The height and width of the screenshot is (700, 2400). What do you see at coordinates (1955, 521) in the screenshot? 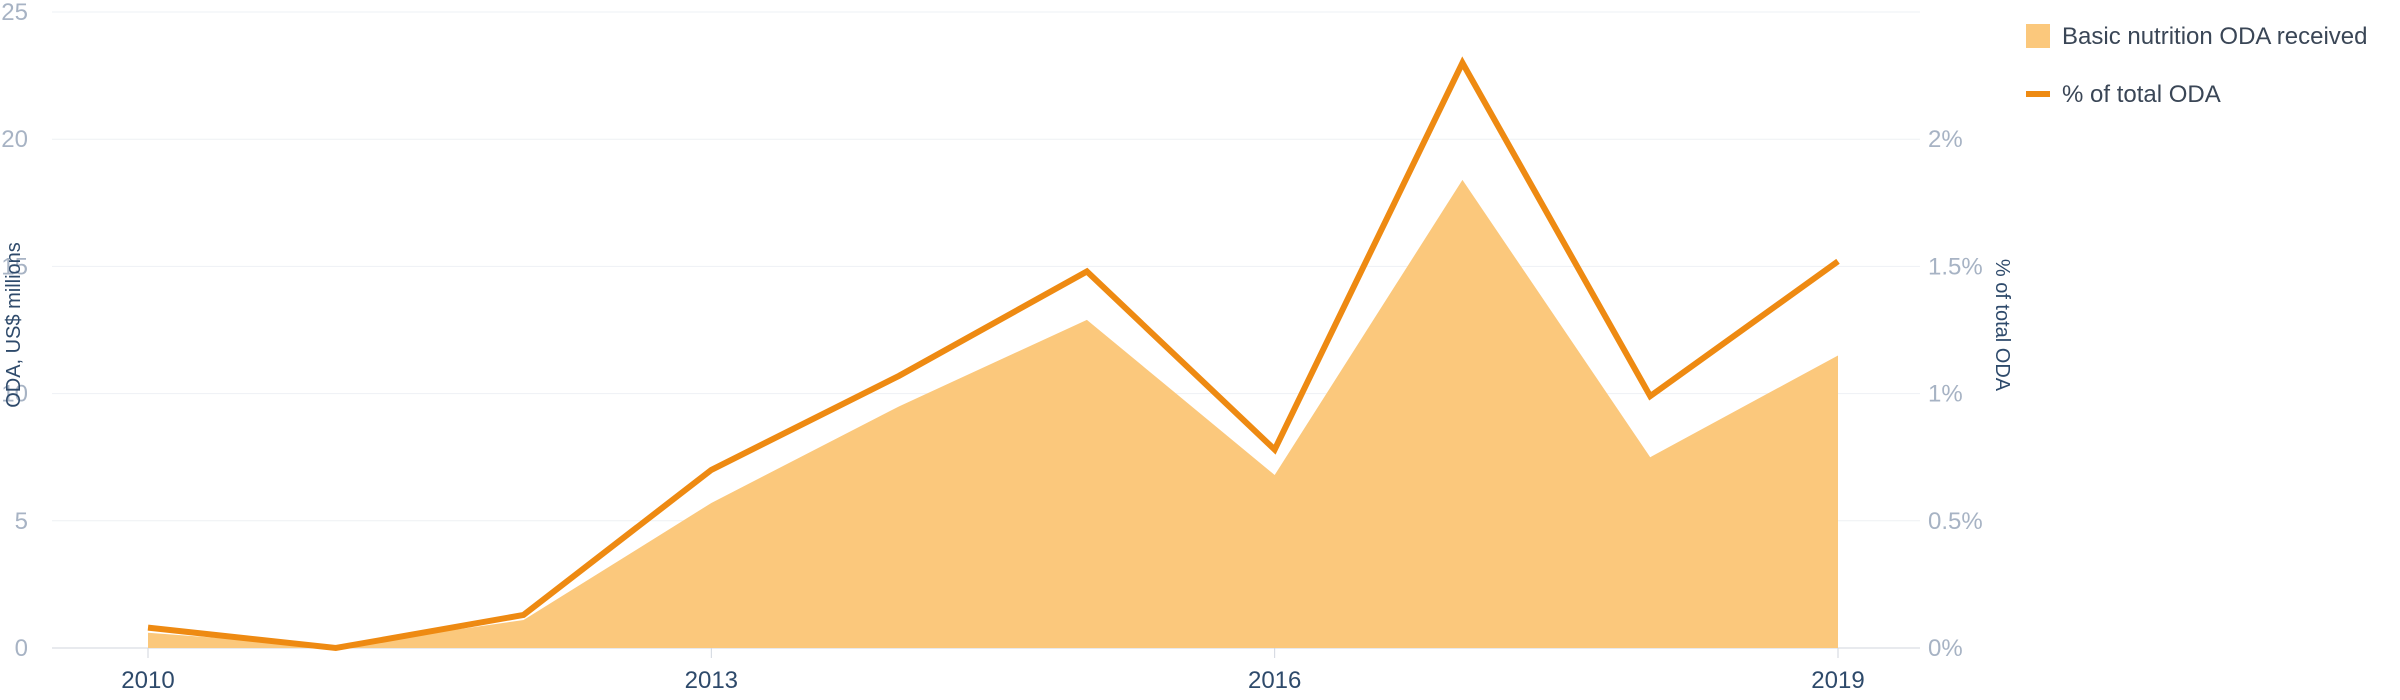
I see `y-tick-right-label: 0.5%` at bounding box center [1955, 521].